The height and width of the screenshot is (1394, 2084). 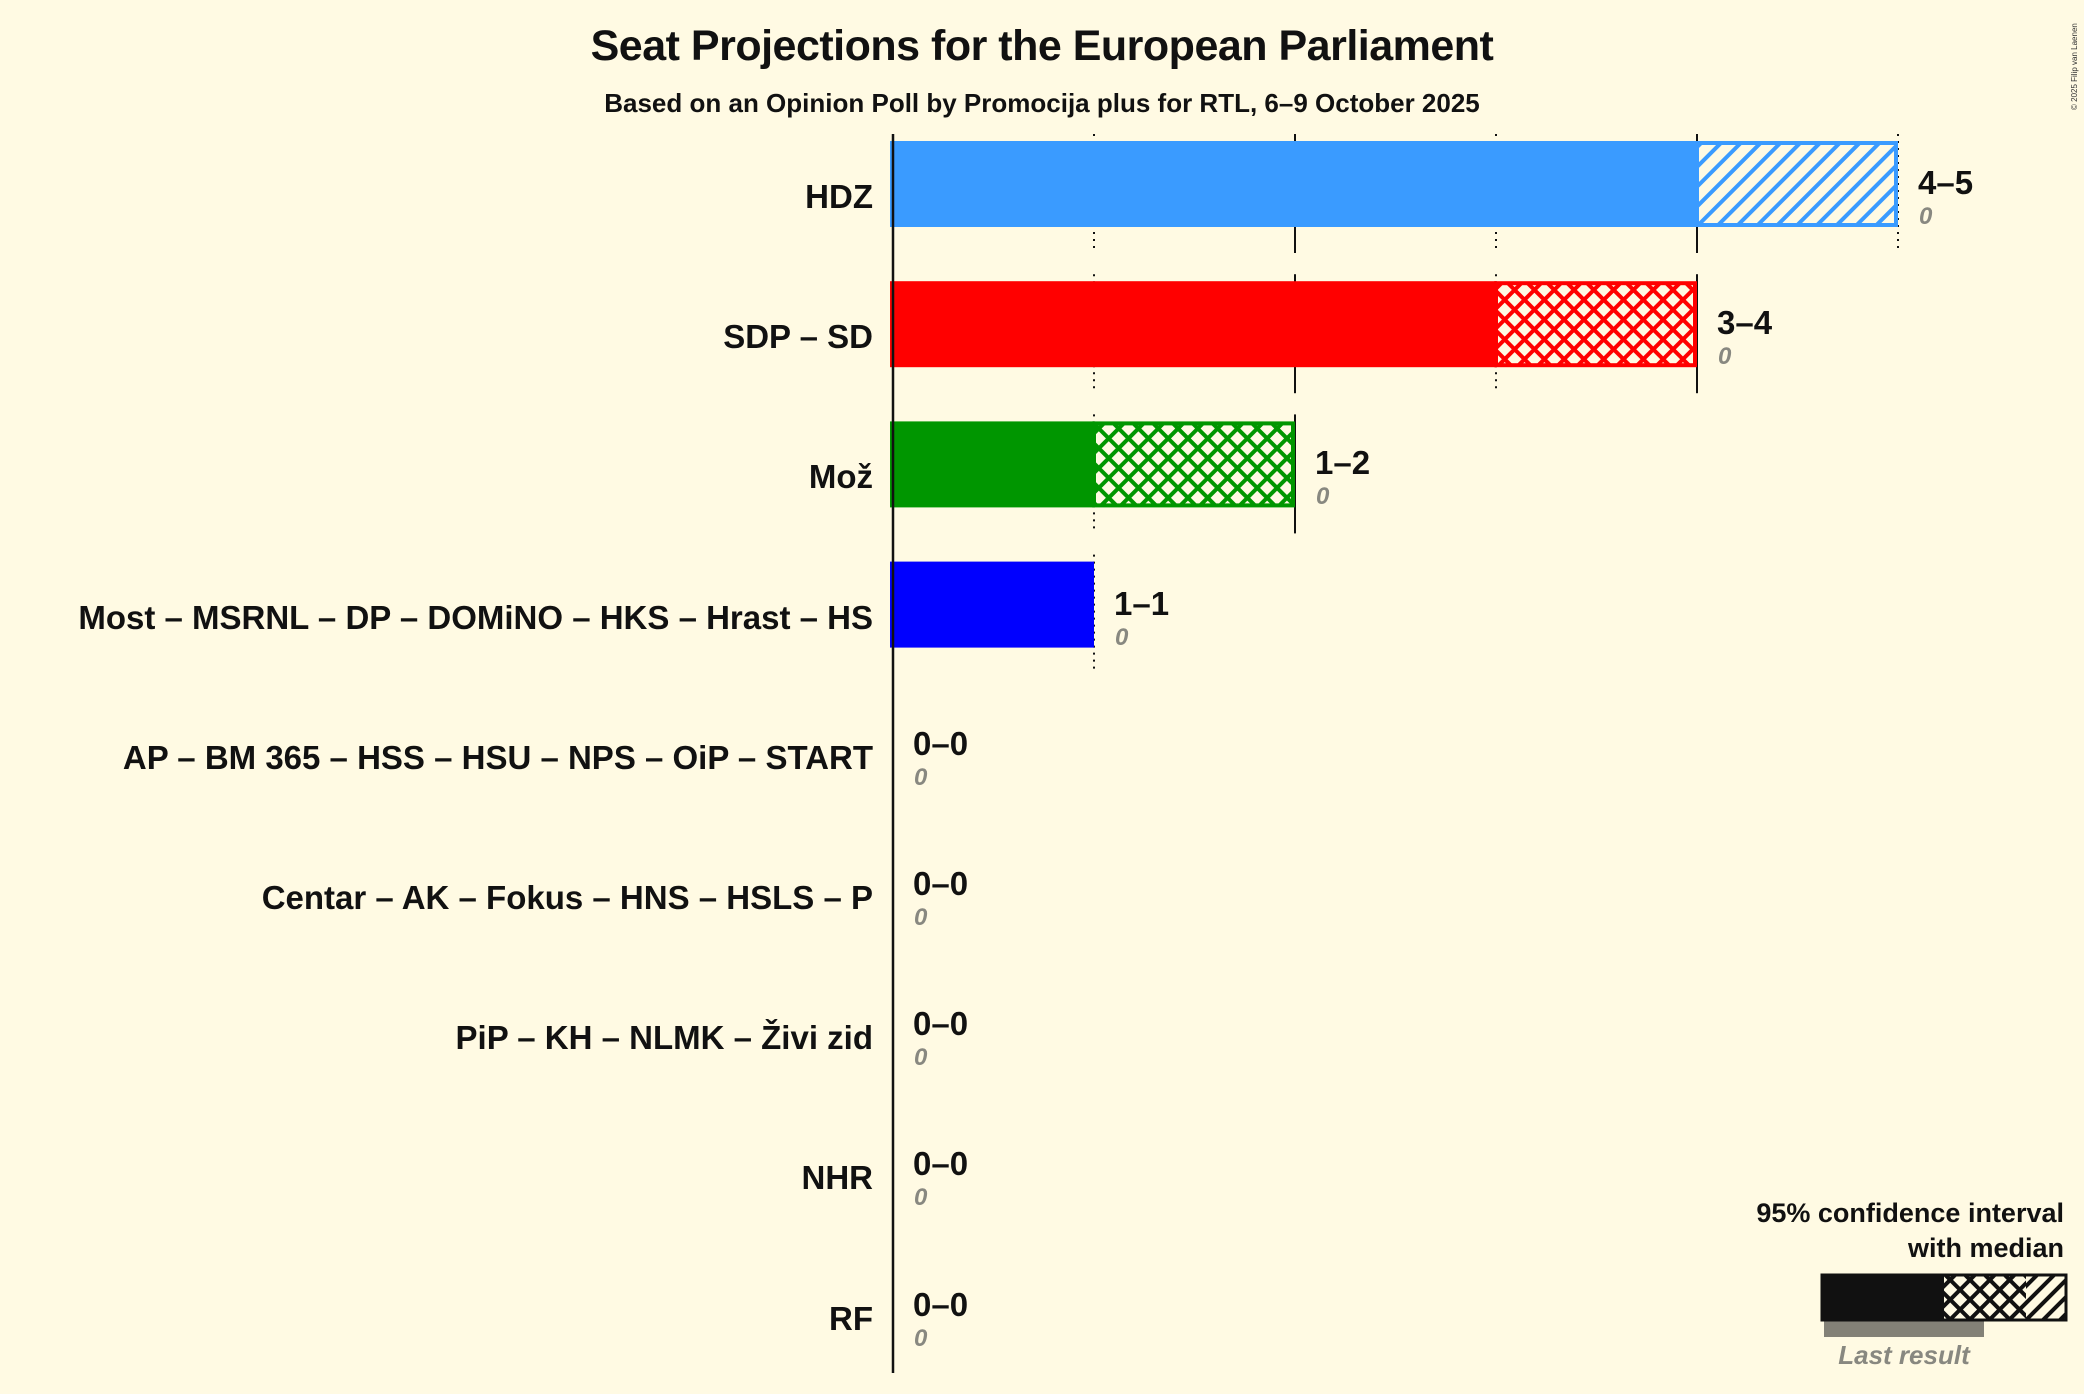 What do you see at coordinates (840, 477) in the screenshot?
I see `party-label: Mož` at bounding box center [840, 477].